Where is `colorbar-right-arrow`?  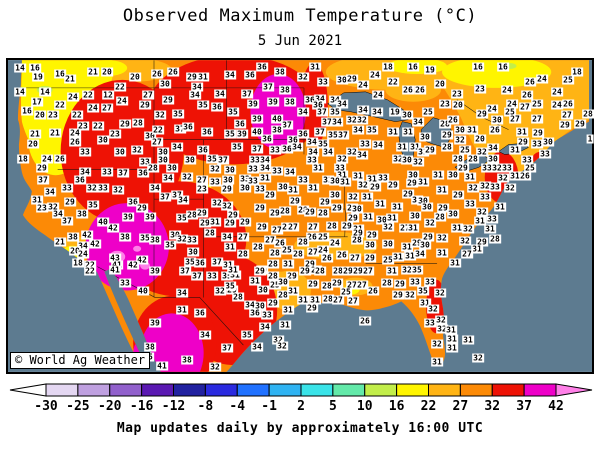
colorbar-right-arrow is located at coordinates (574, 390).